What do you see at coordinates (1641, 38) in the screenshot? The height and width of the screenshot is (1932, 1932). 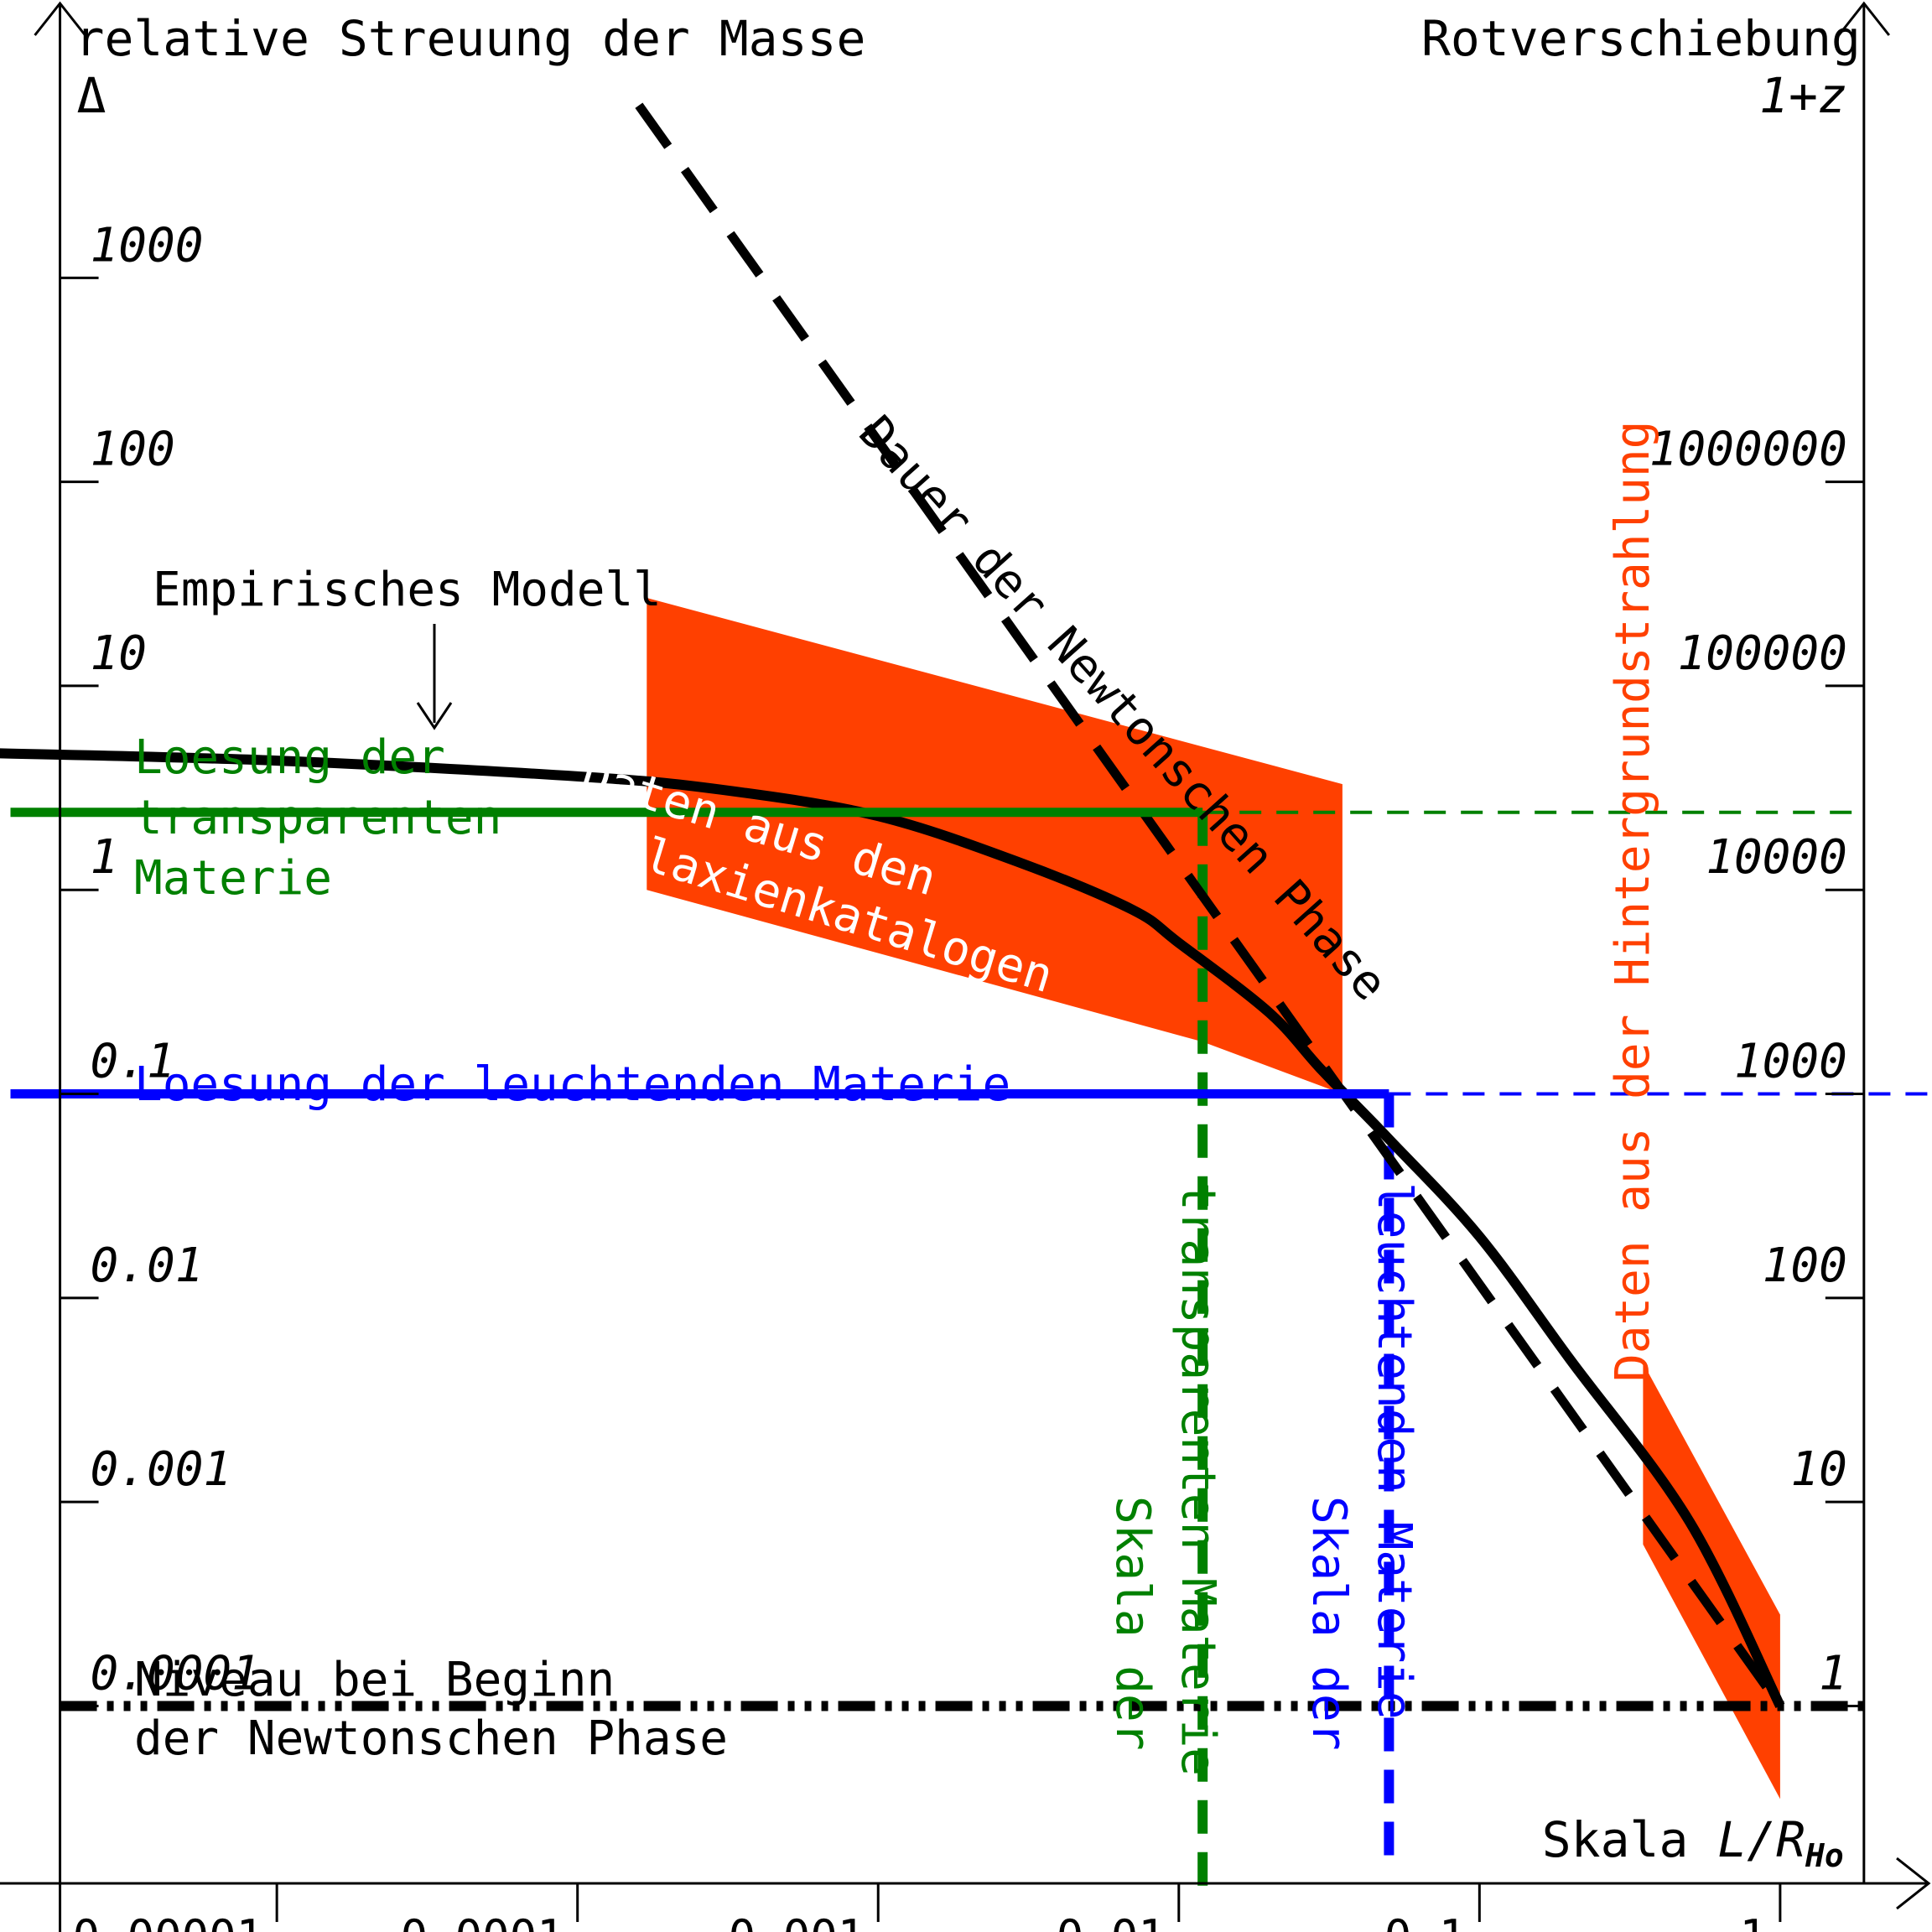 I see `right-axis-title: Rotverschiebung` at bounding box center [1641, 38].